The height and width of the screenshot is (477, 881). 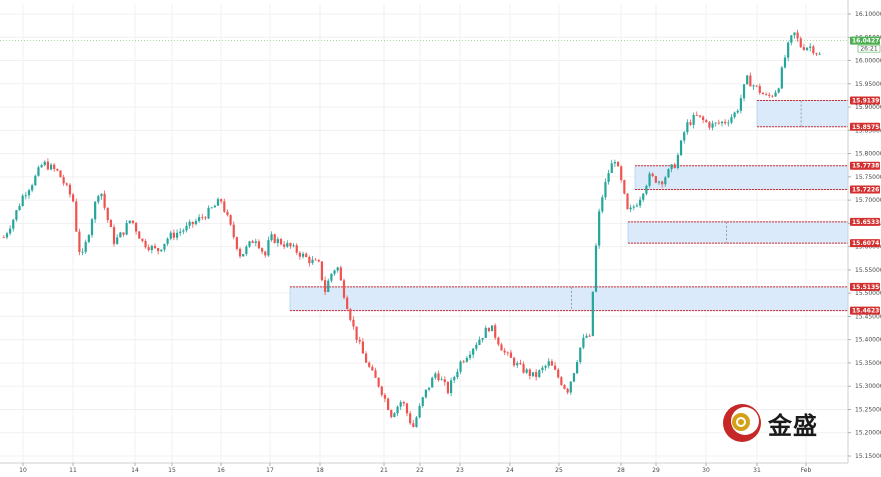 I want to click on y-tick-label: 15.95000, so click(x=868, y=84).